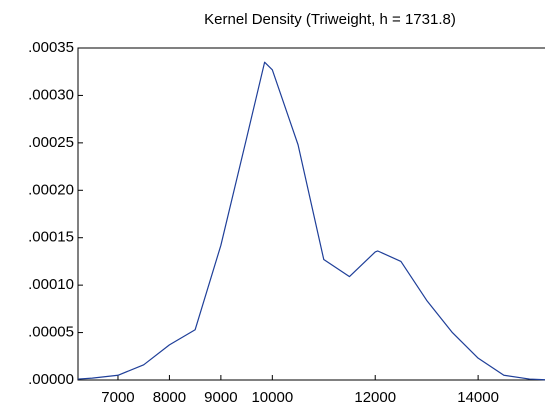 This screenshot has height=410, width=545. What do you see at coordinates (51, 189) in the screenshot?
I see `y-tick-label: .00020` at bounding box center [51, 189].